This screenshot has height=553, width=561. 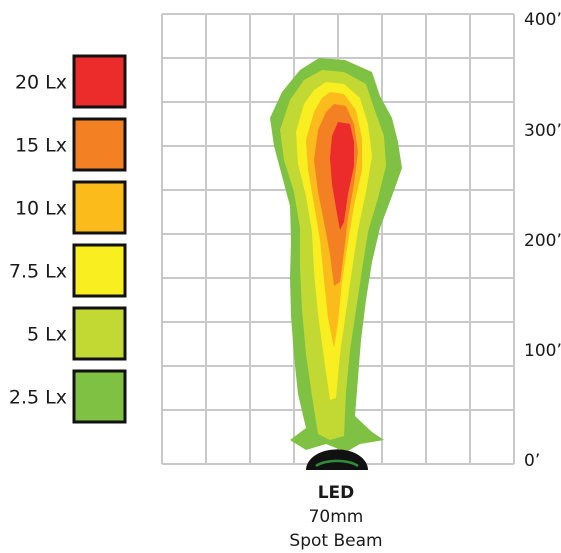 I want to click on legend-label: 2.5 Lx, so click(x=38, y=398).